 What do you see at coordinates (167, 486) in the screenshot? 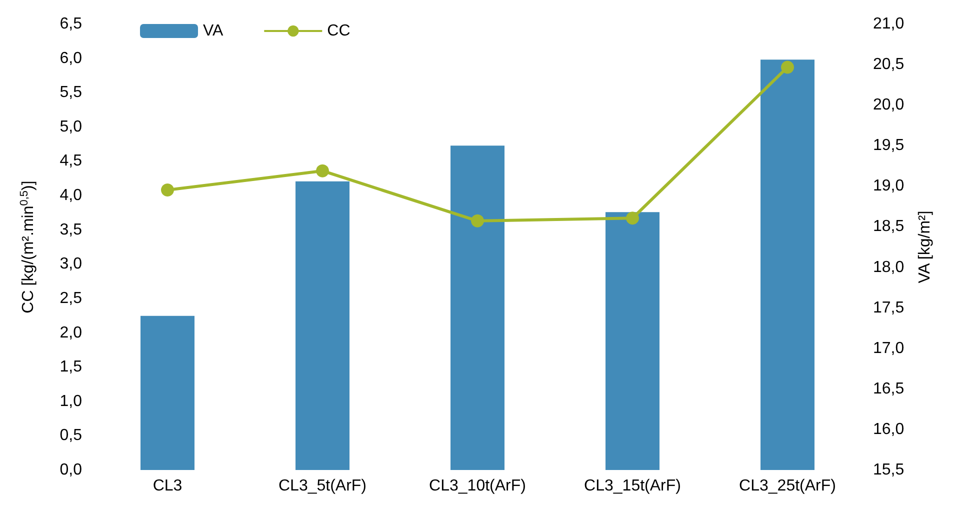
I see `x-tick-label: CL3` at bounding box center [167, 486].